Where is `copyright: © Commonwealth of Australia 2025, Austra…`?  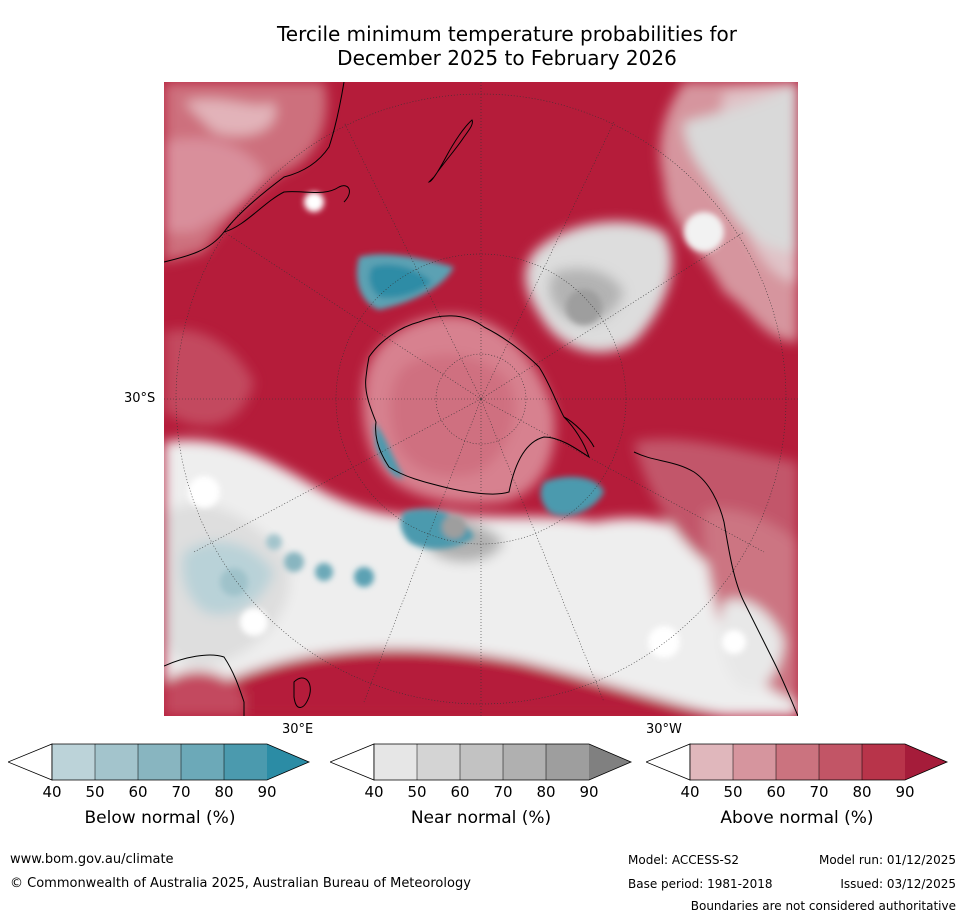
copyright: © Commonwealth of Australia 2025, Austra… is located at coordinates (240, 883).